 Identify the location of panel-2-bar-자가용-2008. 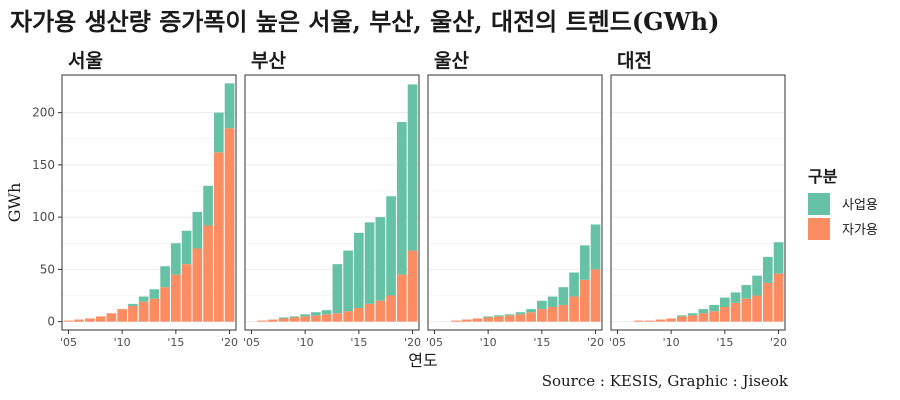
(283, 320).